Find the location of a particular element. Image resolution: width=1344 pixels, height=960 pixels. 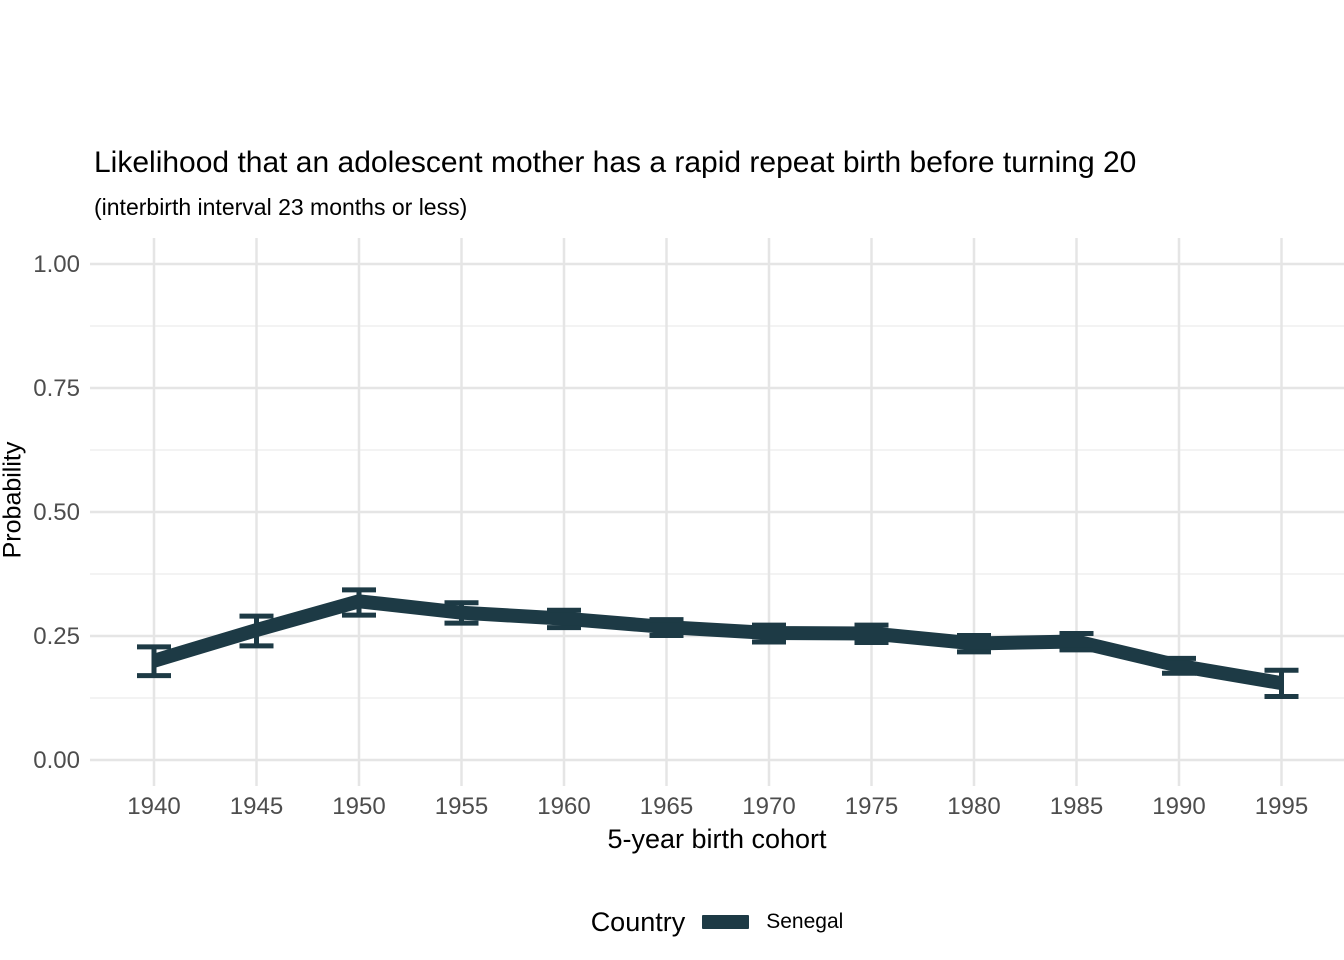

x-tick-label: 1995 is located at coordinates (1281, 806).